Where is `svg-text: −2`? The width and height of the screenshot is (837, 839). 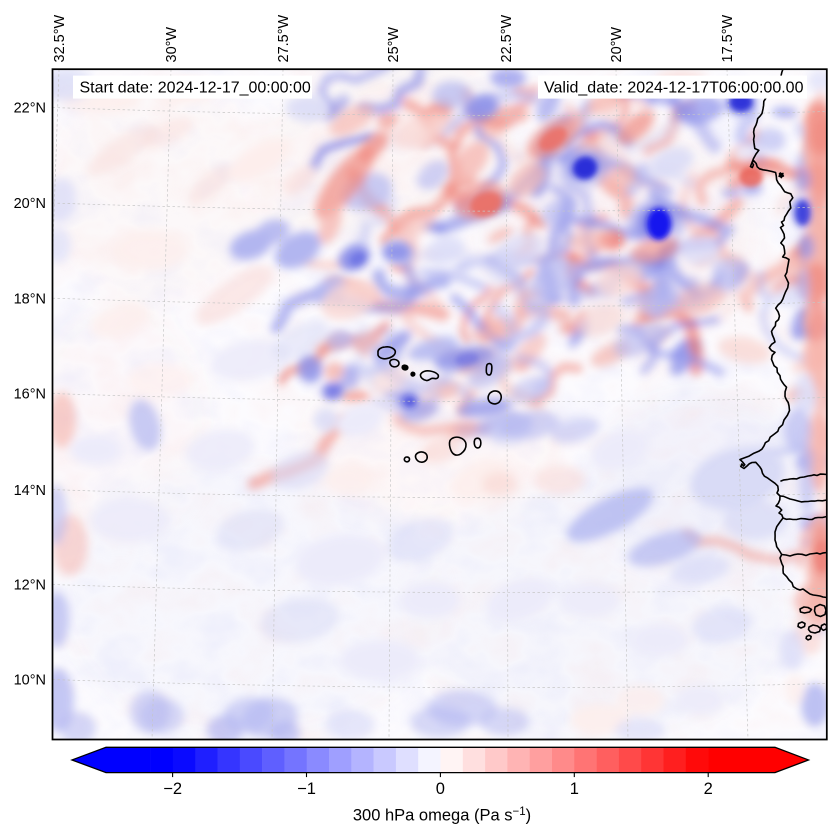 svg-text: −2 is located at coordinates (172, 789).